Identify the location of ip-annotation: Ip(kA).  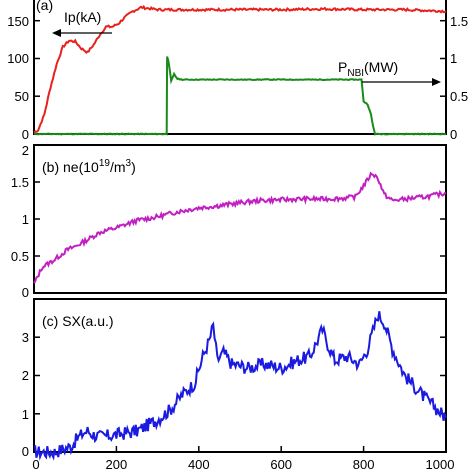
(82, 23).